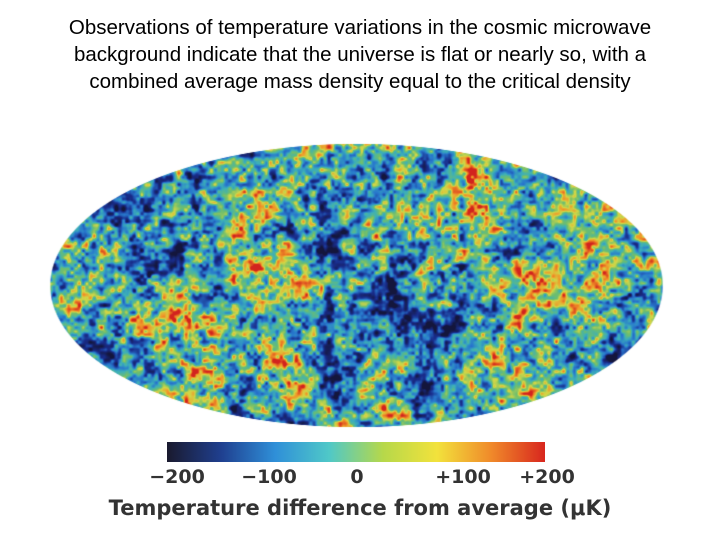  I want to click on colorbar-axis-title: Temperature difference from average (μK), so click(360, 508).